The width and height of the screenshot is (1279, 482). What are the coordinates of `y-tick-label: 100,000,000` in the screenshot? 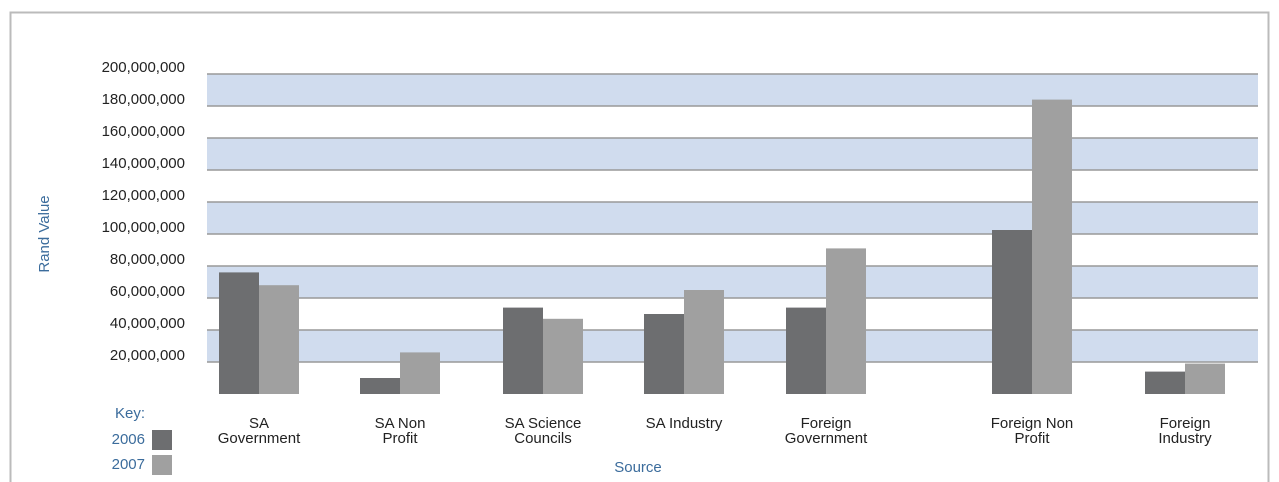 It's located at (143, 227).